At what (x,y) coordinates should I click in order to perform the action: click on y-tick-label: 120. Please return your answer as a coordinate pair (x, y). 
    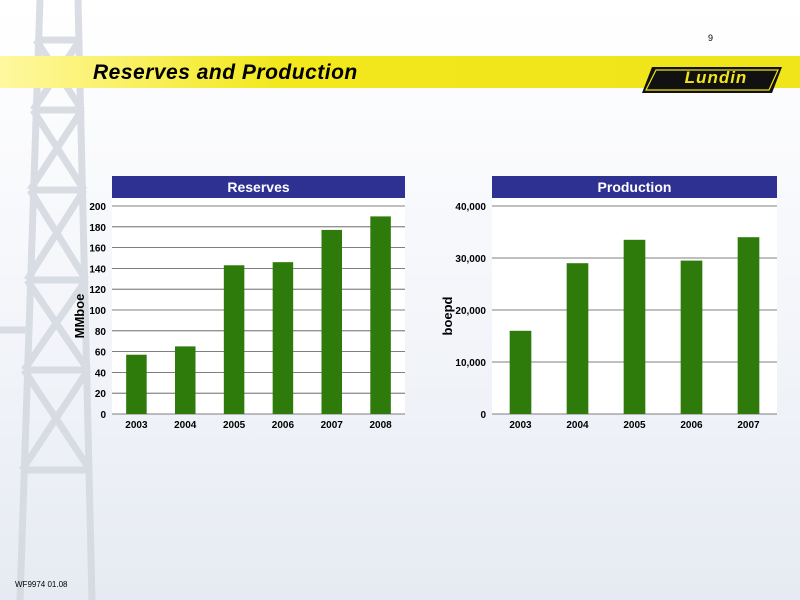
    Looking at the image, I should click on (97, 290).